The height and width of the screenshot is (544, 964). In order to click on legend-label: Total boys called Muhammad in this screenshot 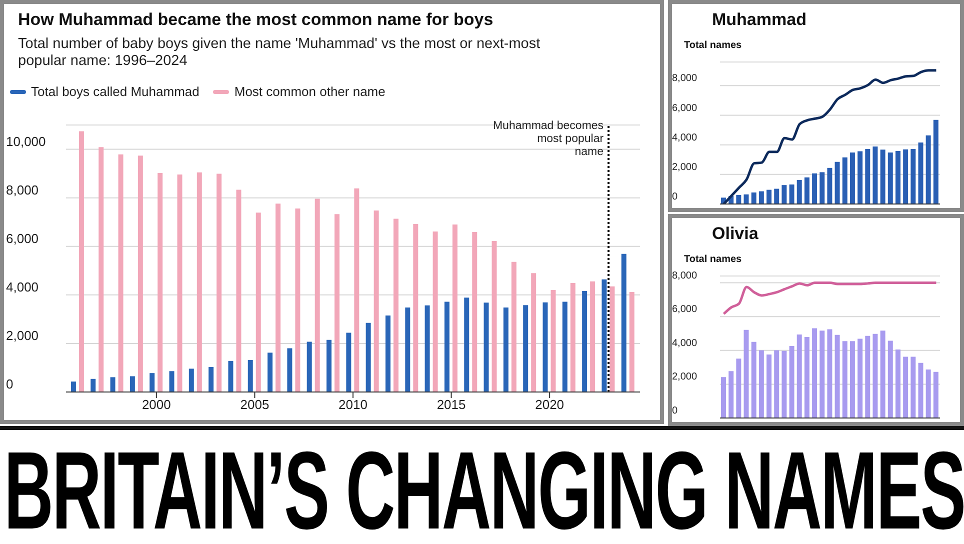, I will do `click(115, 91)`.